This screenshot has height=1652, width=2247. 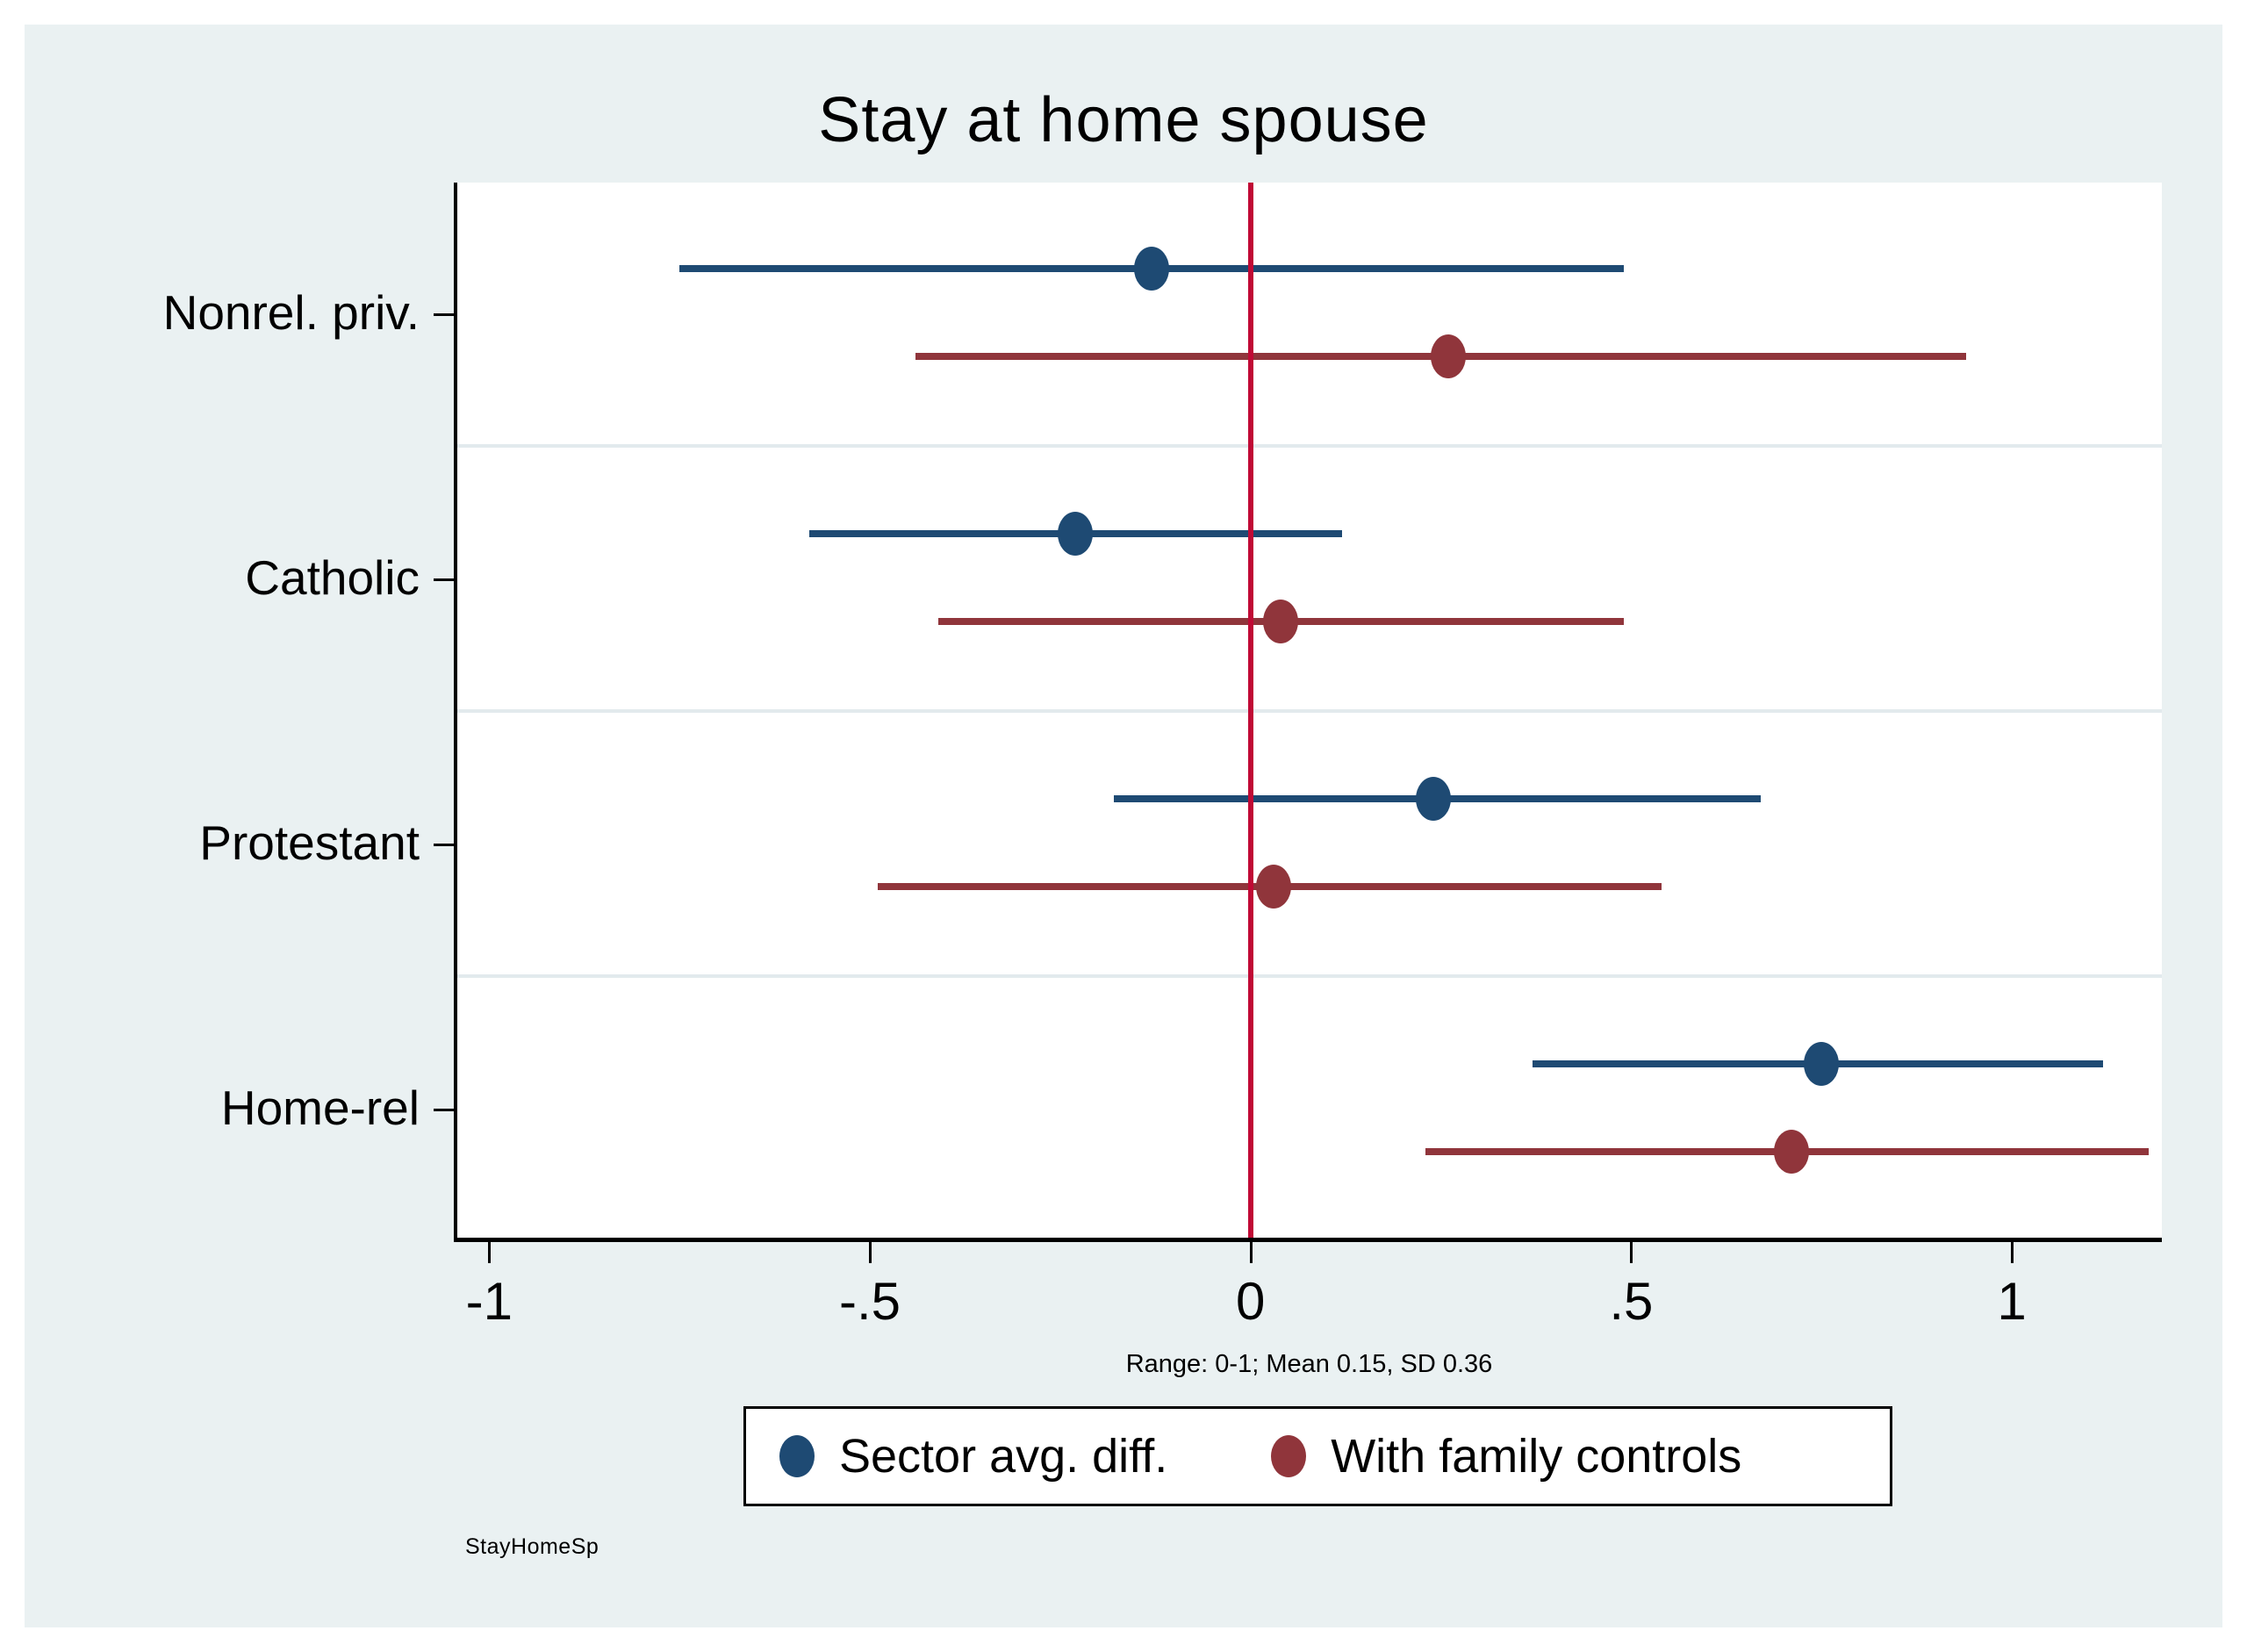 What do you see at coordinates (1123, 120) in the screenshot?
I see `chart-title: Stay at home spouse` at bounding box center [1123, 120].